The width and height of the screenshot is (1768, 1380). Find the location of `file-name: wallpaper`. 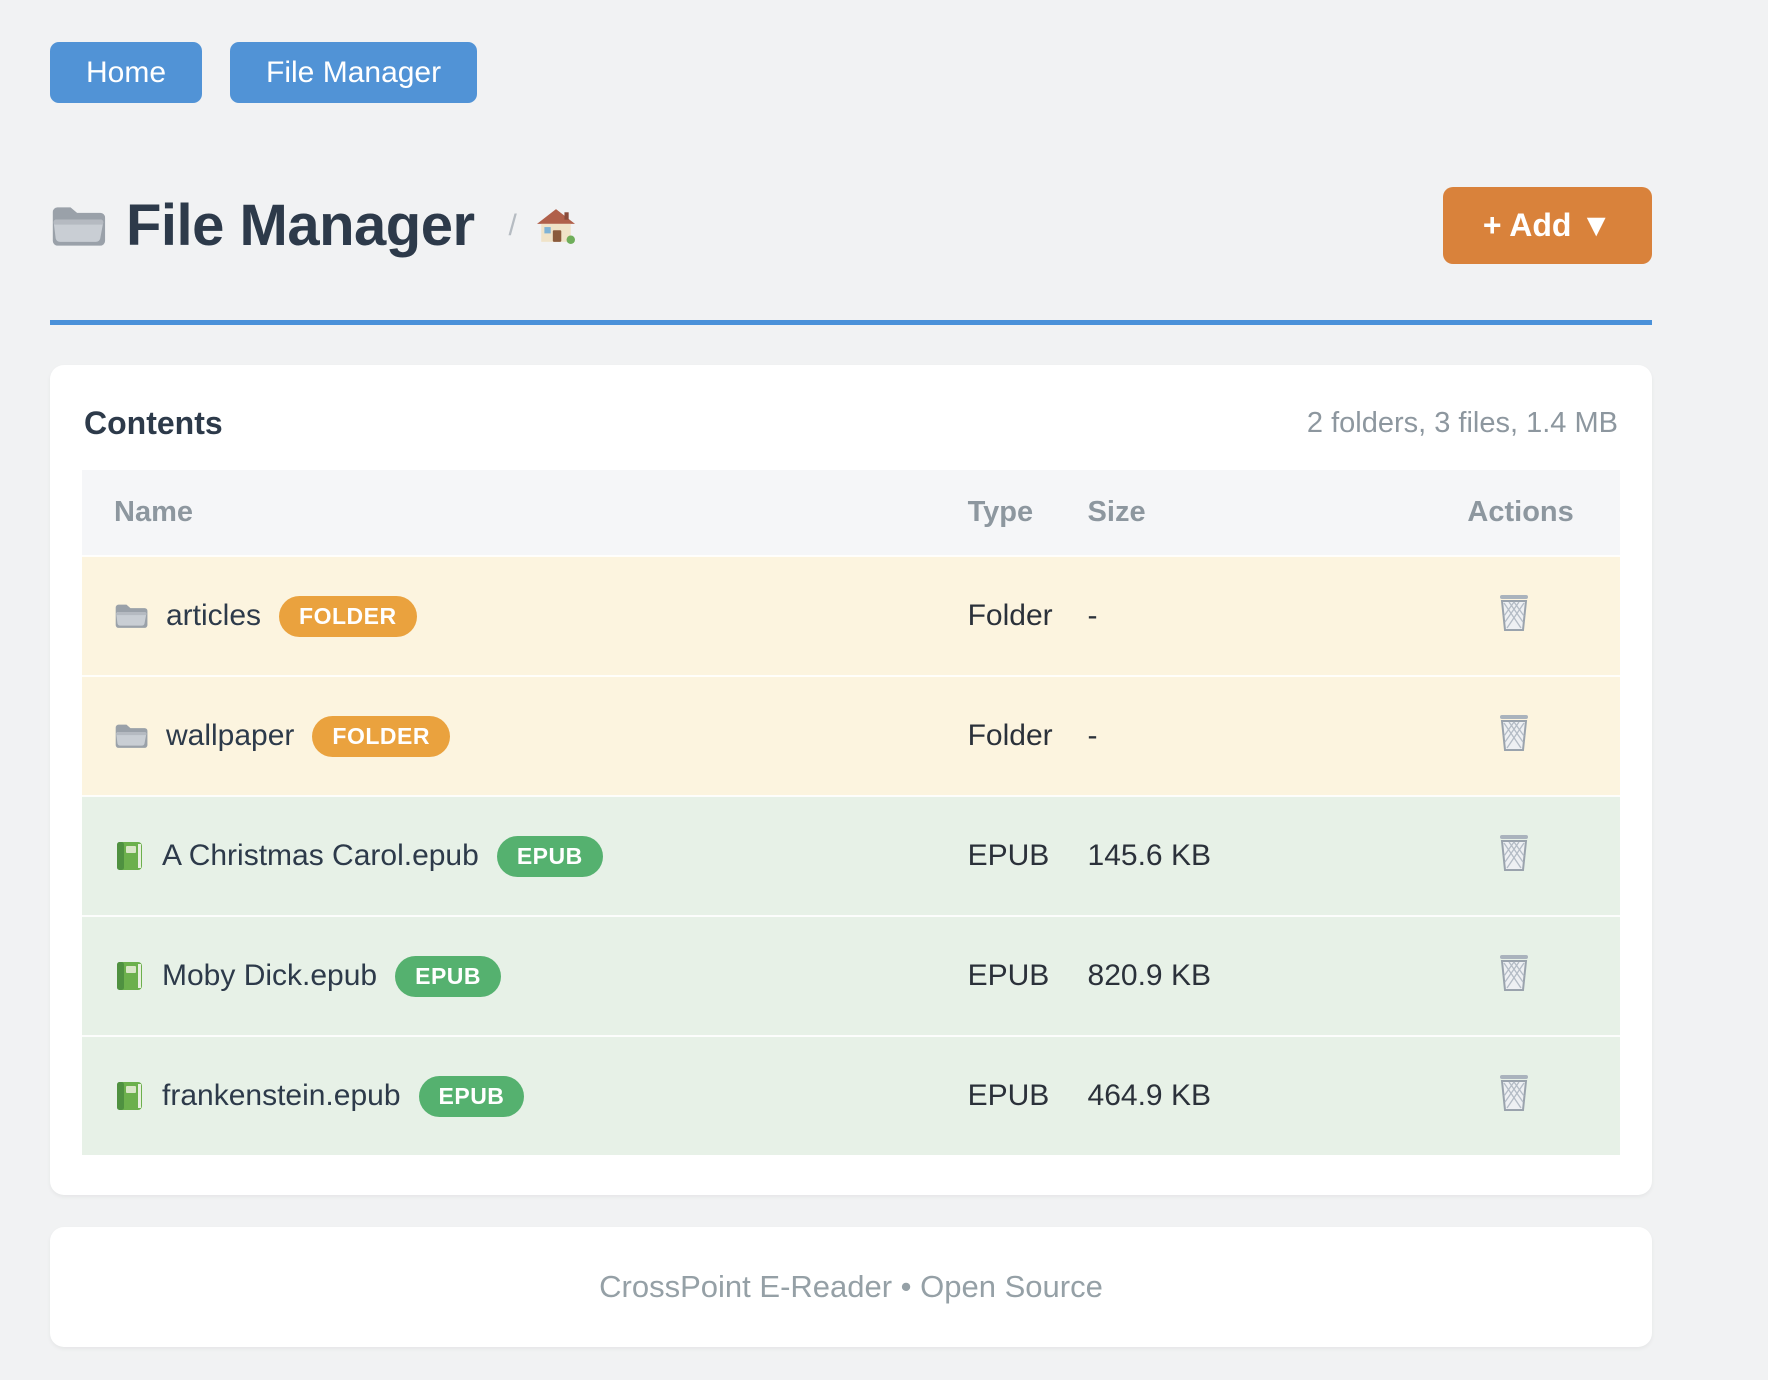

file-name: wallpaper is located at coordinates (230, 735).